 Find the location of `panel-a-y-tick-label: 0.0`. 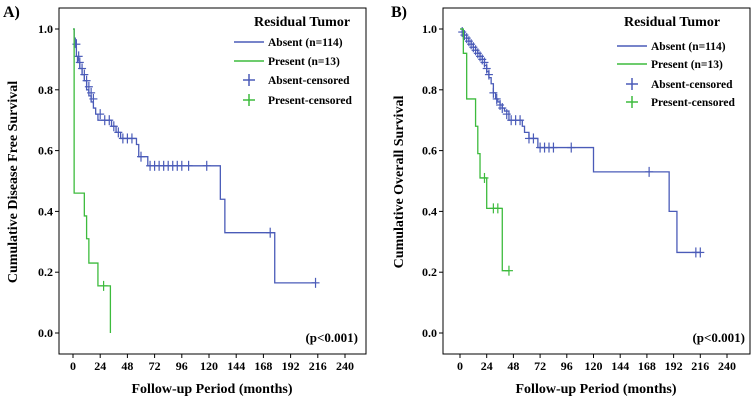

panel-a-y-tick-label: 0.0 is located at coordinates (45, 333).